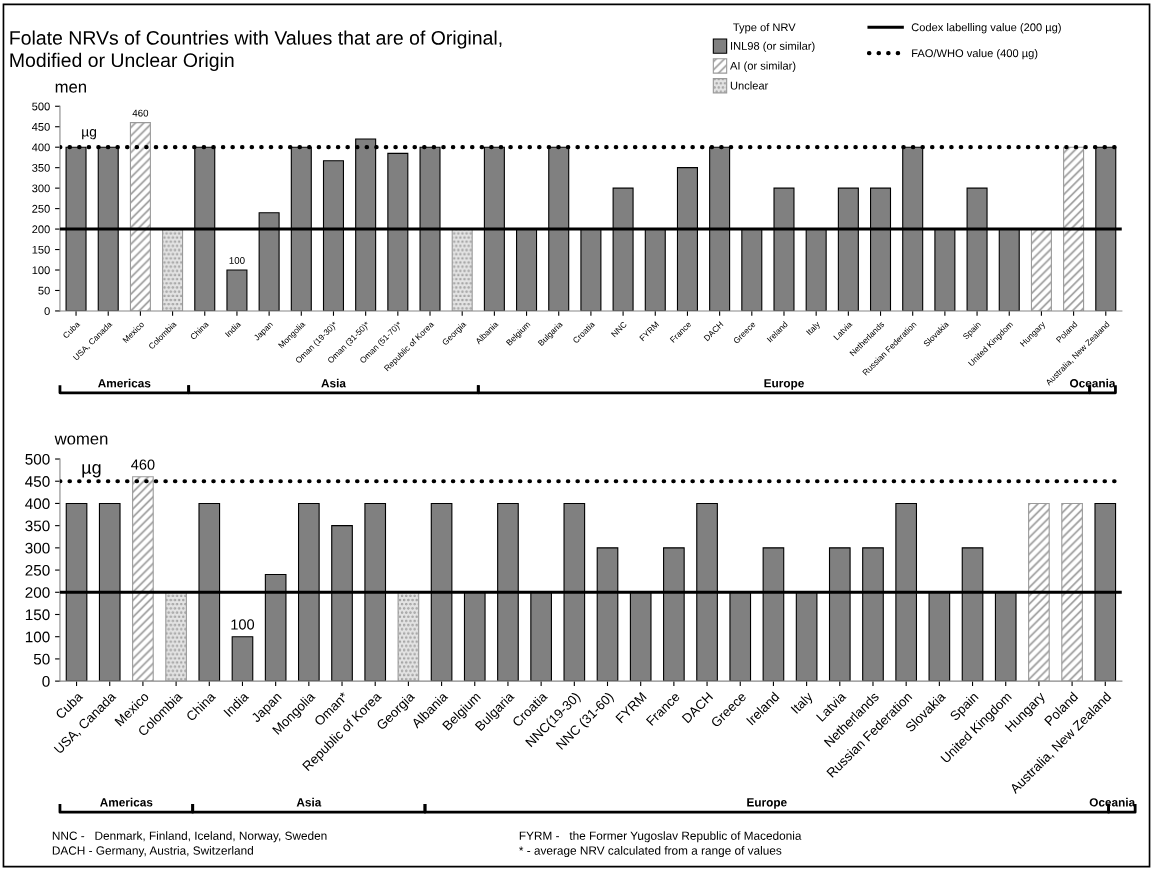 This screenshot has height=871, width=1153. What do you see at coordinates (1112, 802) in the screenshot?
I see `text: Oceania` at bounding box center [1112, 802].